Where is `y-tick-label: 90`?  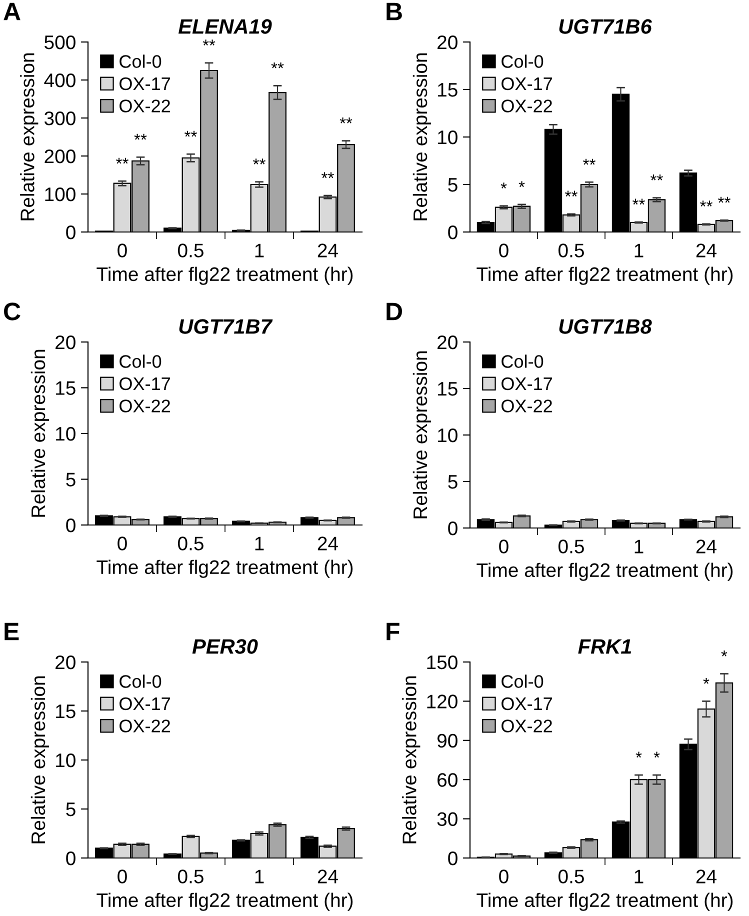 y-tick-label: 90 is located at coordinates (447, 741).